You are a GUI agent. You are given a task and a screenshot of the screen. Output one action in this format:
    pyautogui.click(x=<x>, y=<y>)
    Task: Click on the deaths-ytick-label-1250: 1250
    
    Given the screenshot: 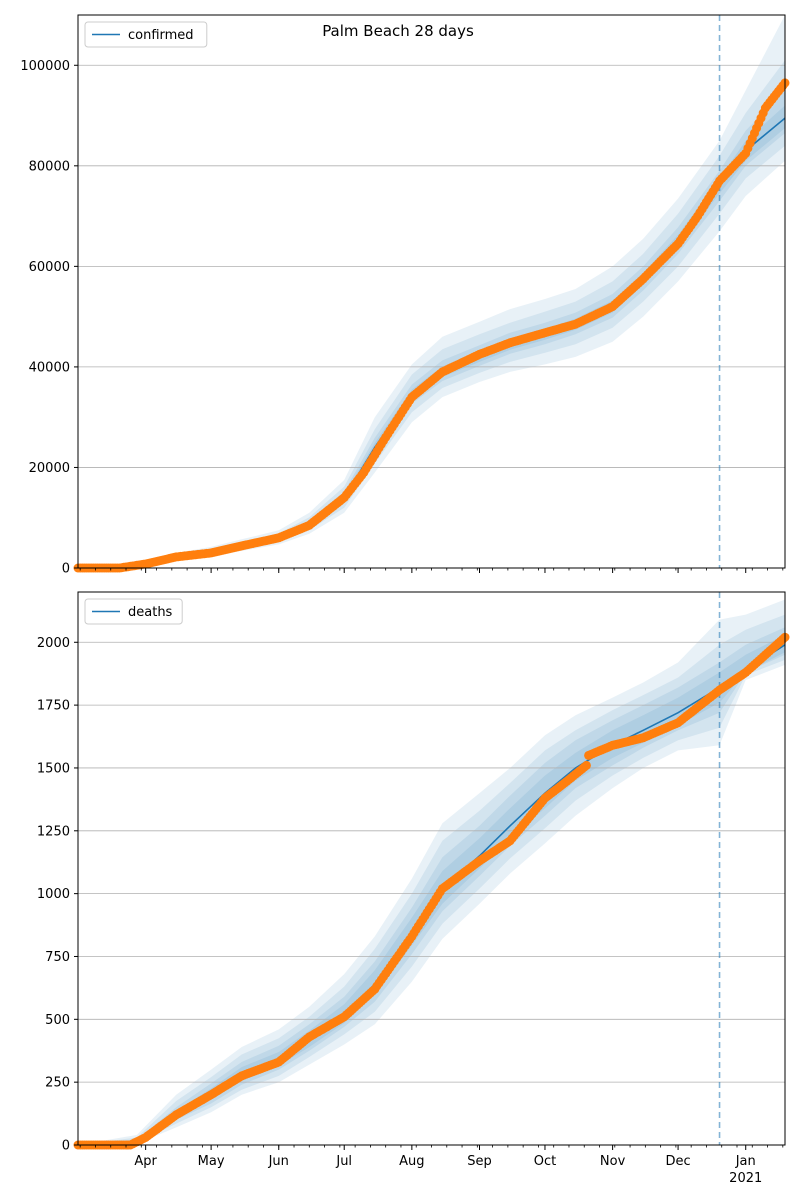 What is the action you would take?
    pyautogui.click(x=53, y=831)
    